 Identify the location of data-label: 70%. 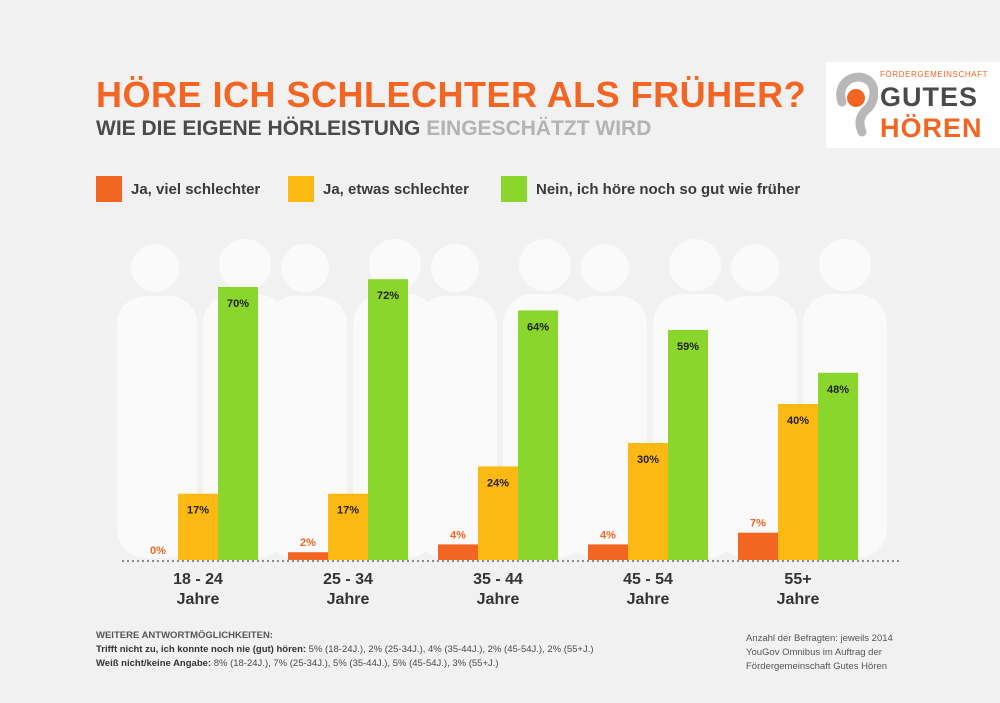
(238, 304).